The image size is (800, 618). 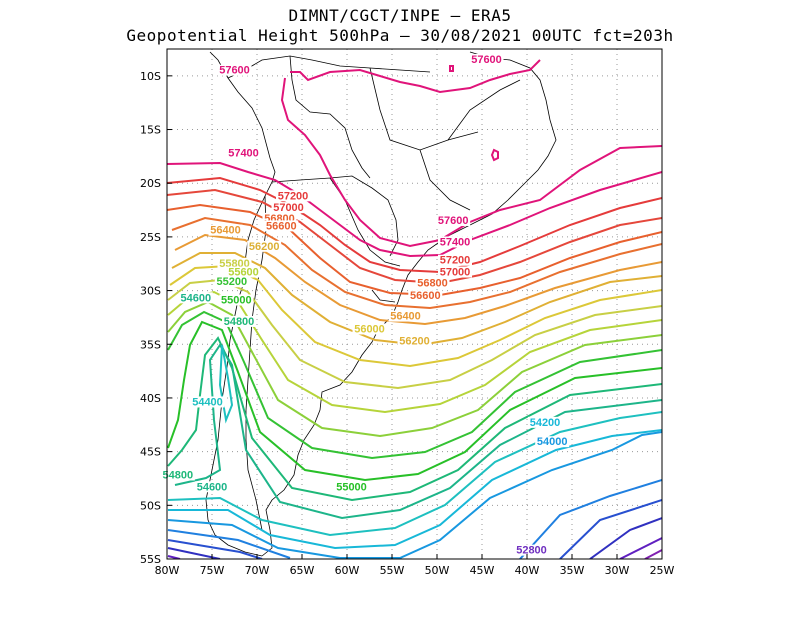 What do you see at coordinates (150, 344) in the screenshot?
I see `y-tick-label: 35S` at bounding box center [150, 344].